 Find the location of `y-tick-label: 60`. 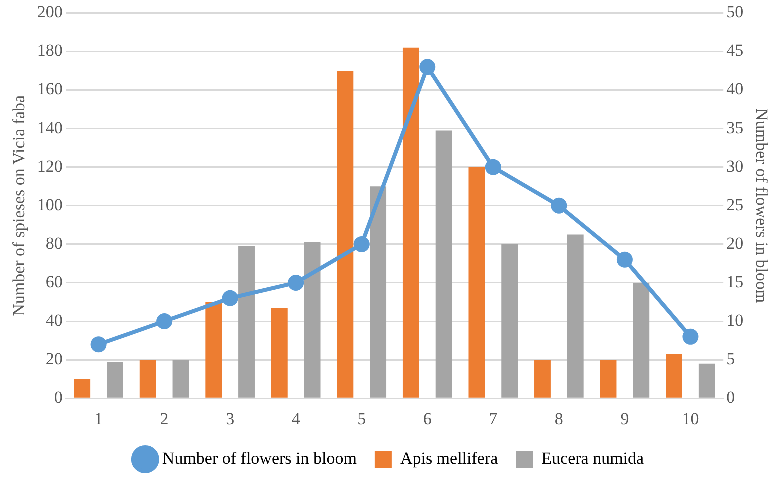

y-tick-label: 60 is located at coordinates (54, 282).